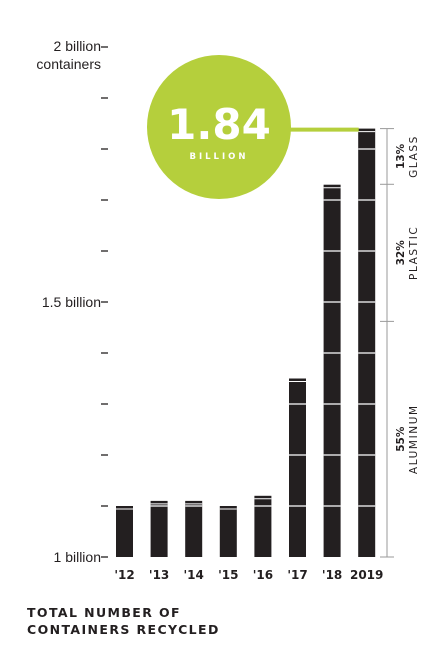 This screenshot has height=650, width=421. I want to click on y-tick-label: containers, so click(68, 64).